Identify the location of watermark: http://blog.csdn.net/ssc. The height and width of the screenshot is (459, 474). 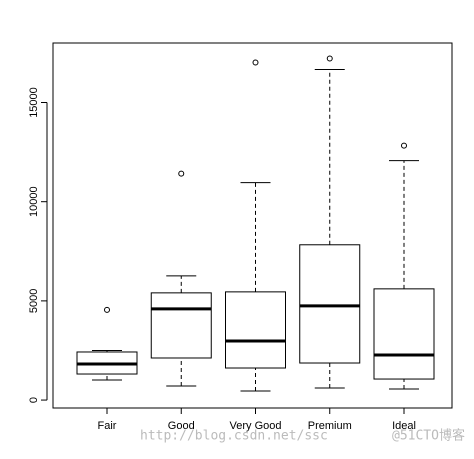
(234, 436).